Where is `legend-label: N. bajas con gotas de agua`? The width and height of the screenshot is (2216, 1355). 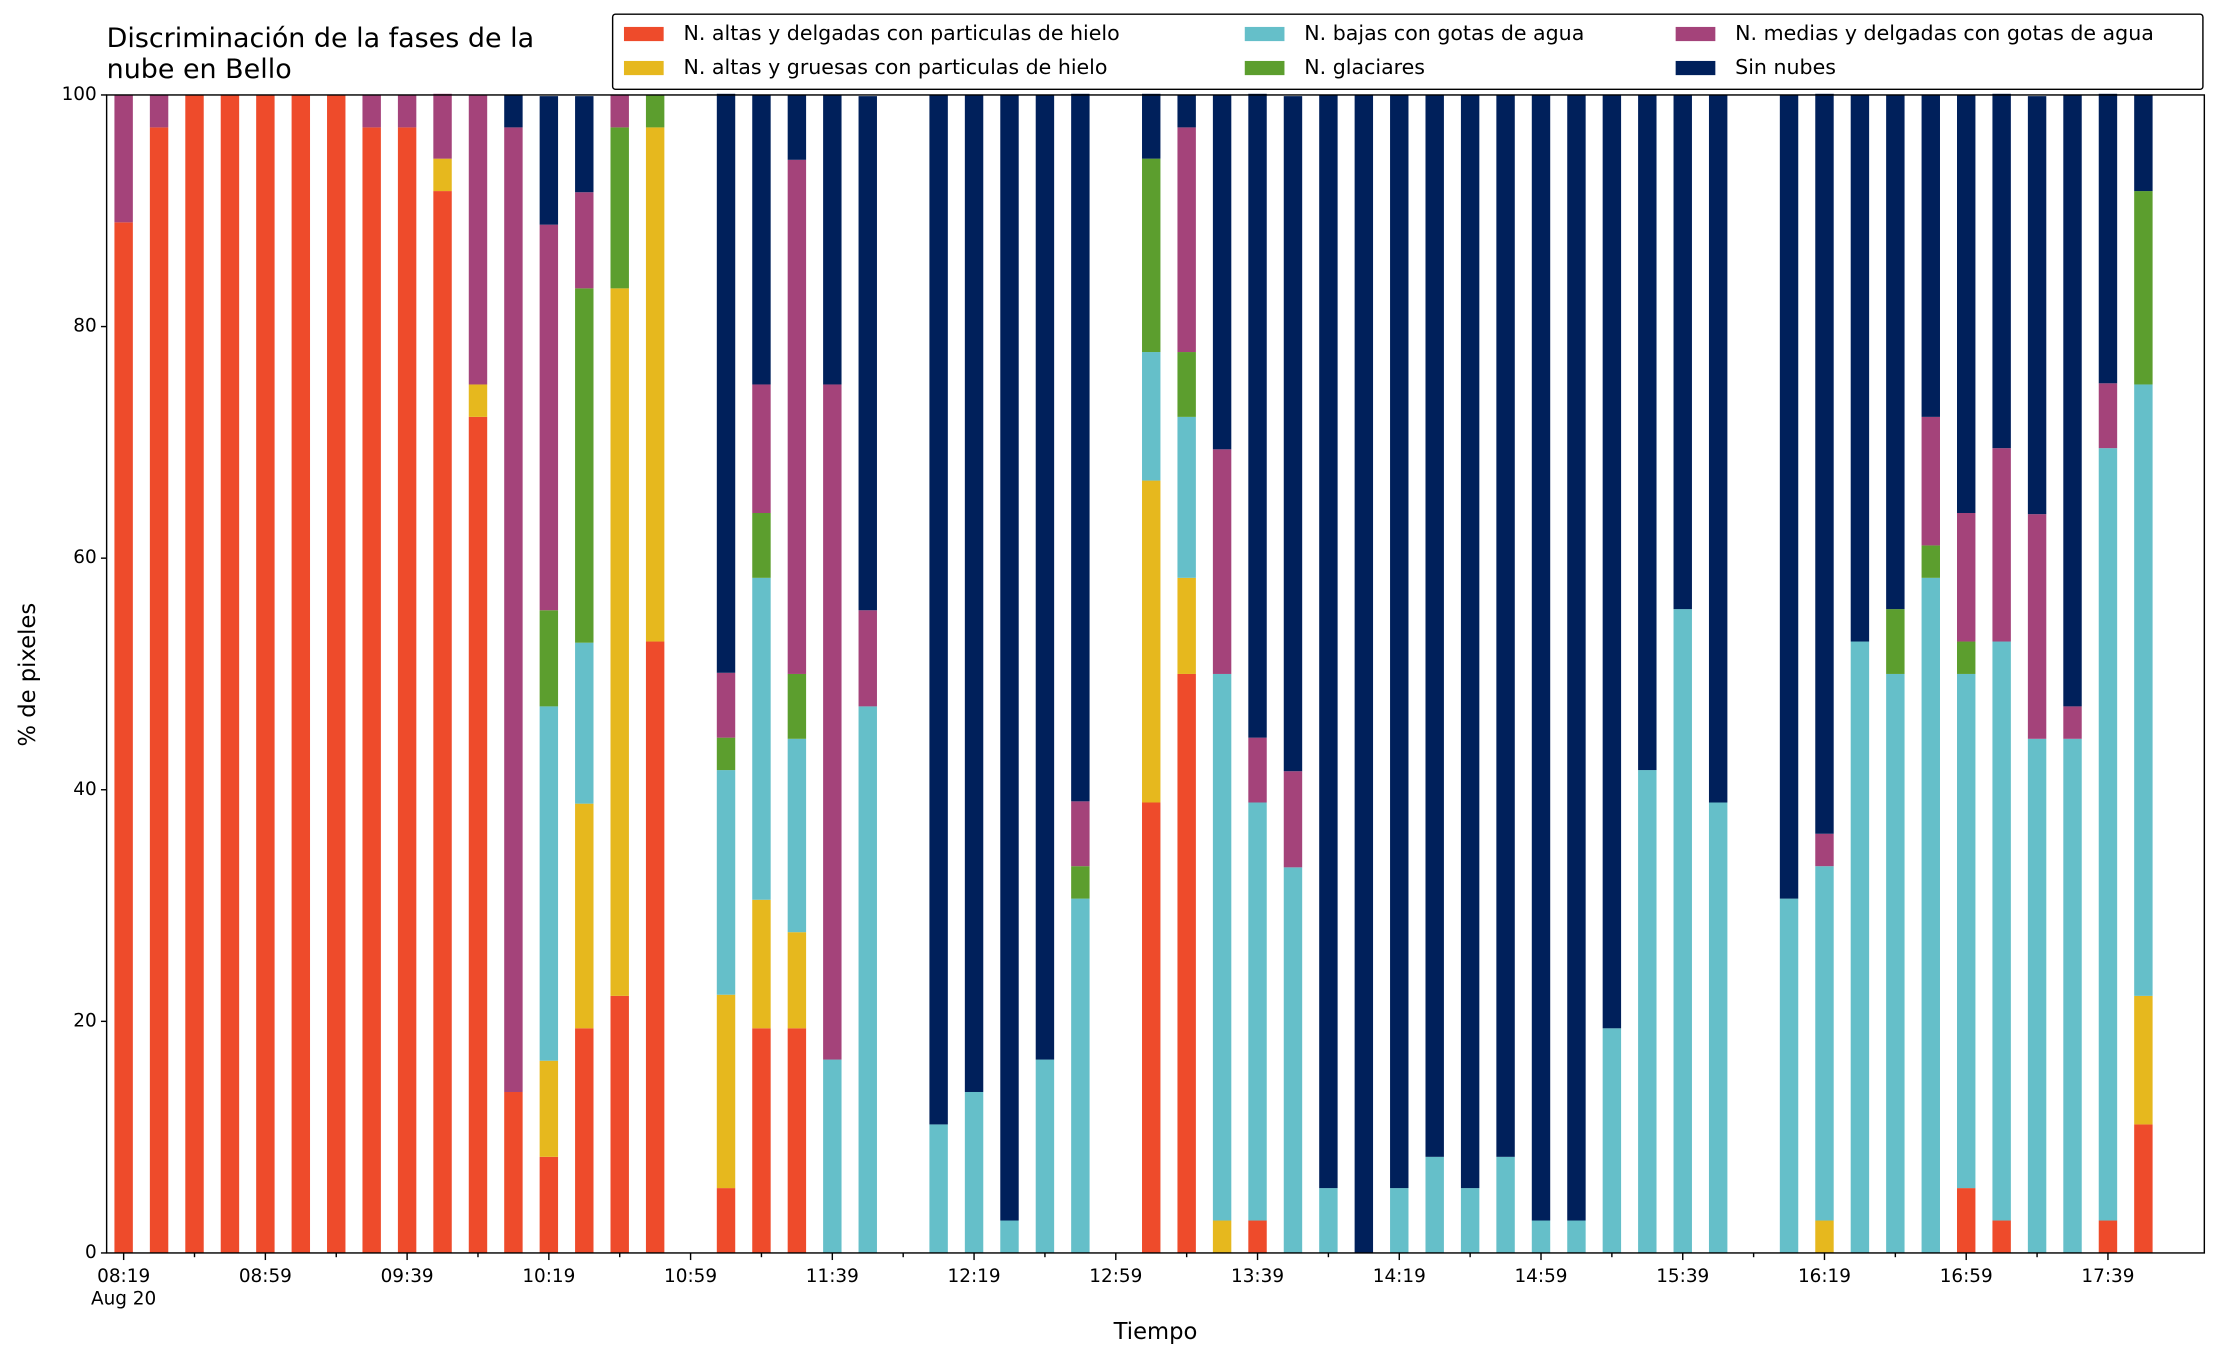
legend-label: N. bajas con gotas de agua is located at coordinates (1444, 33).